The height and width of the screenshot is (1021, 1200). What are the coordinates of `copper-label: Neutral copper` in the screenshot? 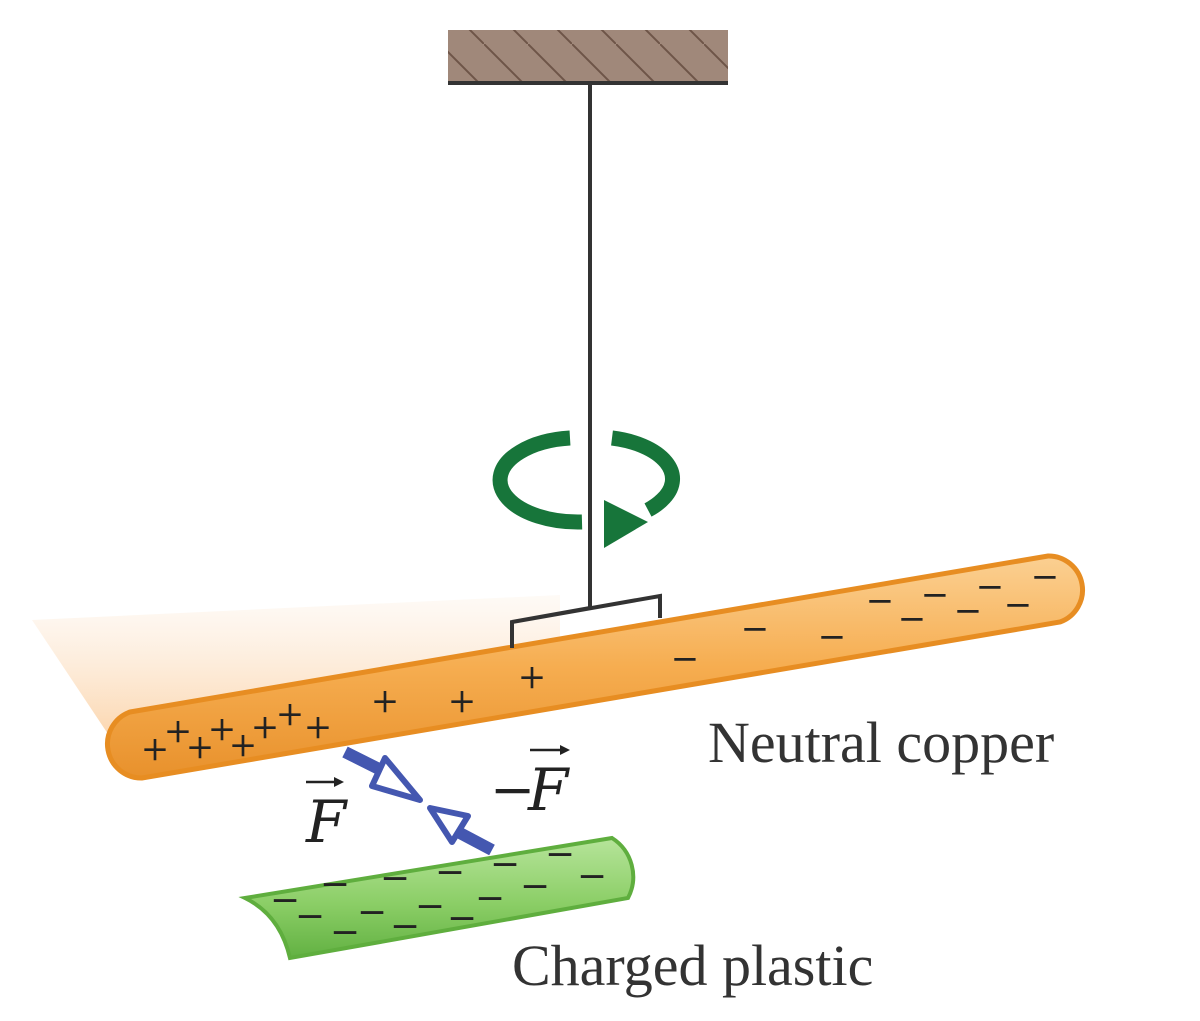 It's located at (881, 742).